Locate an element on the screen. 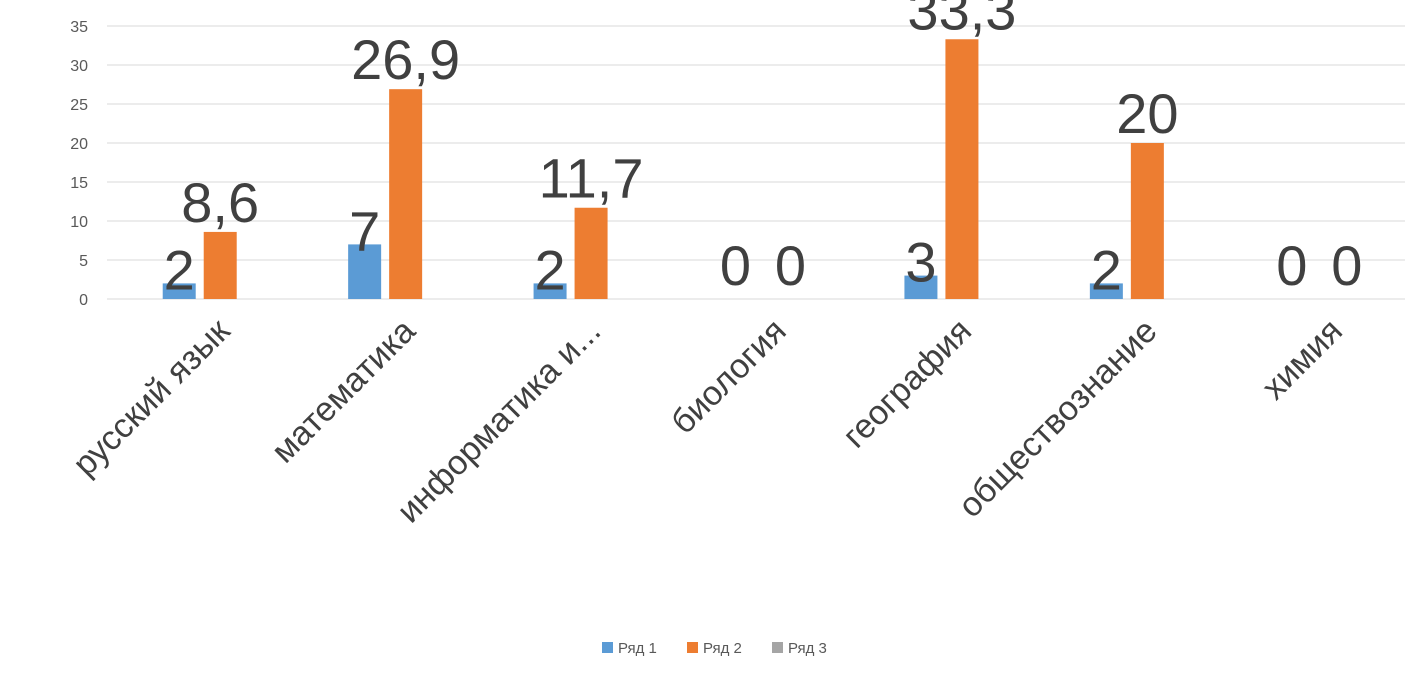 The image size is (1425, 673). x-category-label: география is located at coordinates (907, 384).